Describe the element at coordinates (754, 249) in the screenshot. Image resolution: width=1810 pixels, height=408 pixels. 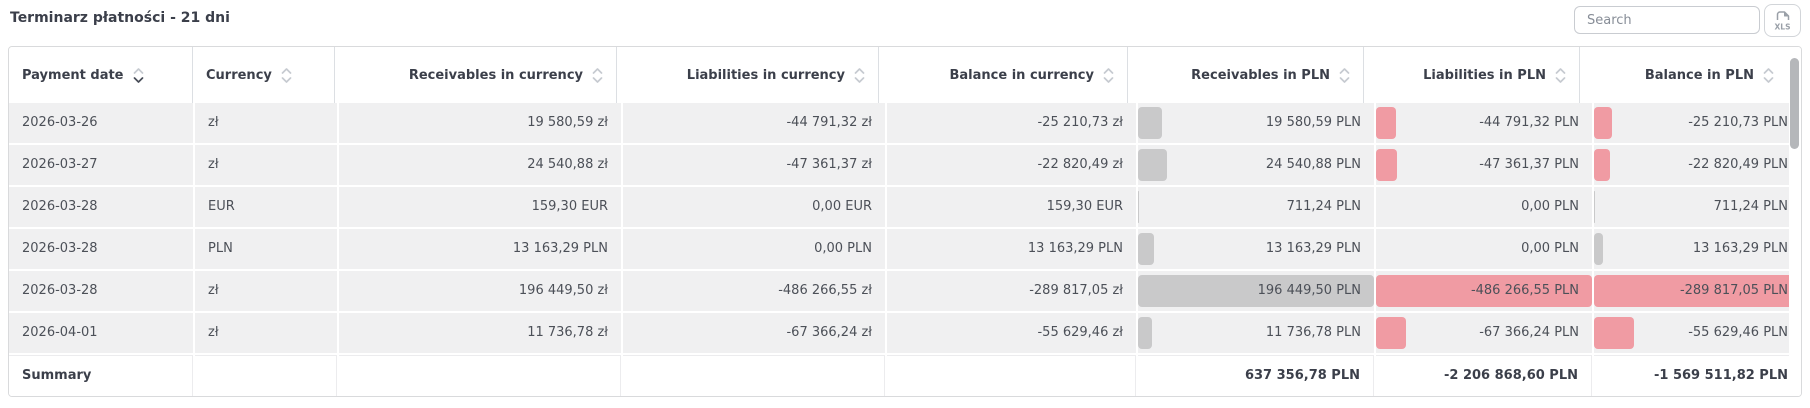
I see `cell-liabilities-in-currency: 0,00 PLN` at that location.